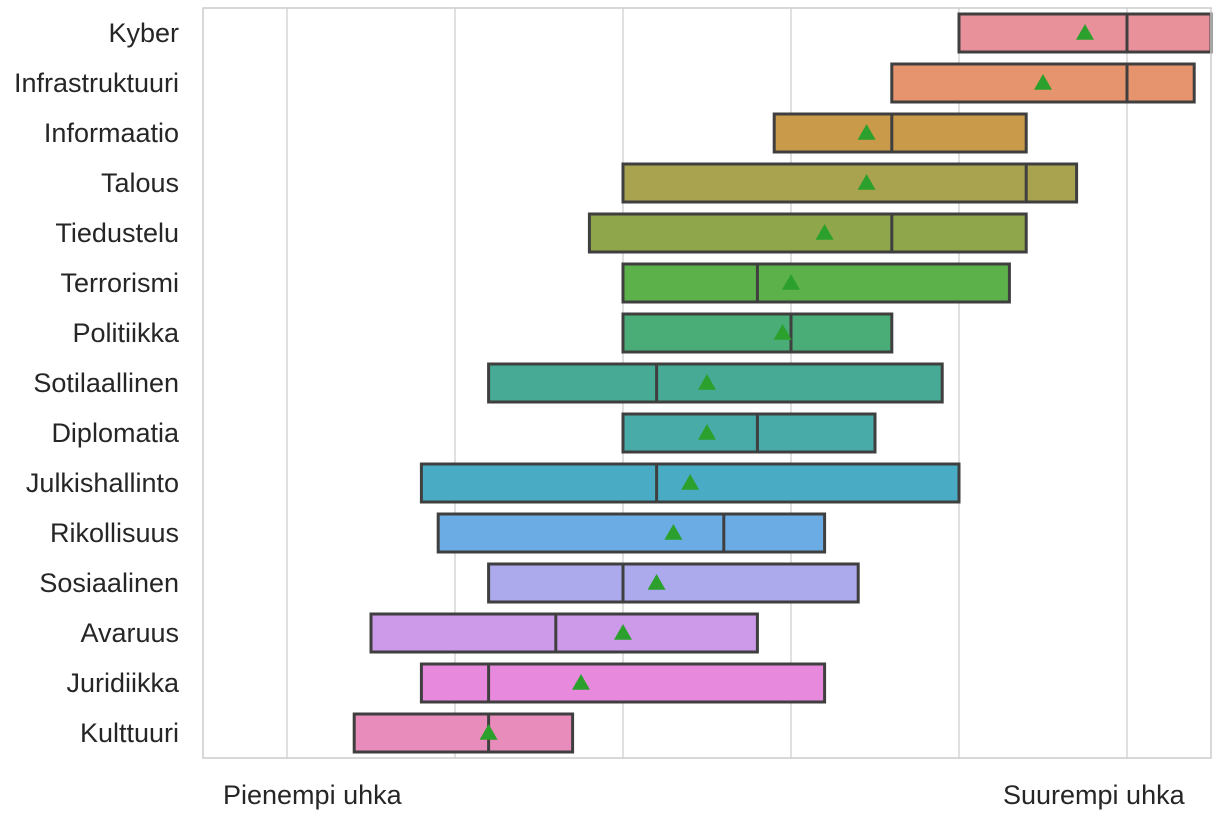  What do you see at coordinates (120, 283) in the screenshot?
I see `category-label: Terrorismi` at bounding box center [120, 283].